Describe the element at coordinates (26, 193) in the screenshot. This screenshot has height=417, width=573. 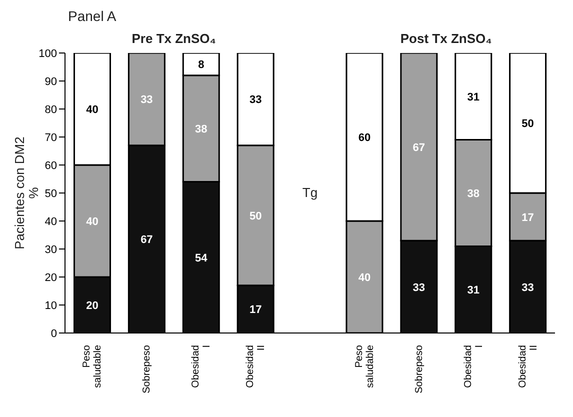
I see `y-axis-title: Pacientes con DM2 %` at that location.